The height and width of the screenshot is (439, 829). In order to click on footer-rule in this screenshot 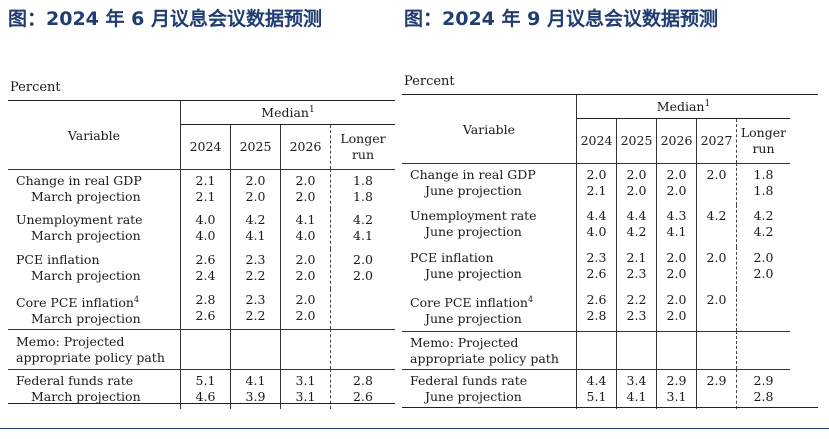, I will do `click(414, 428)`.